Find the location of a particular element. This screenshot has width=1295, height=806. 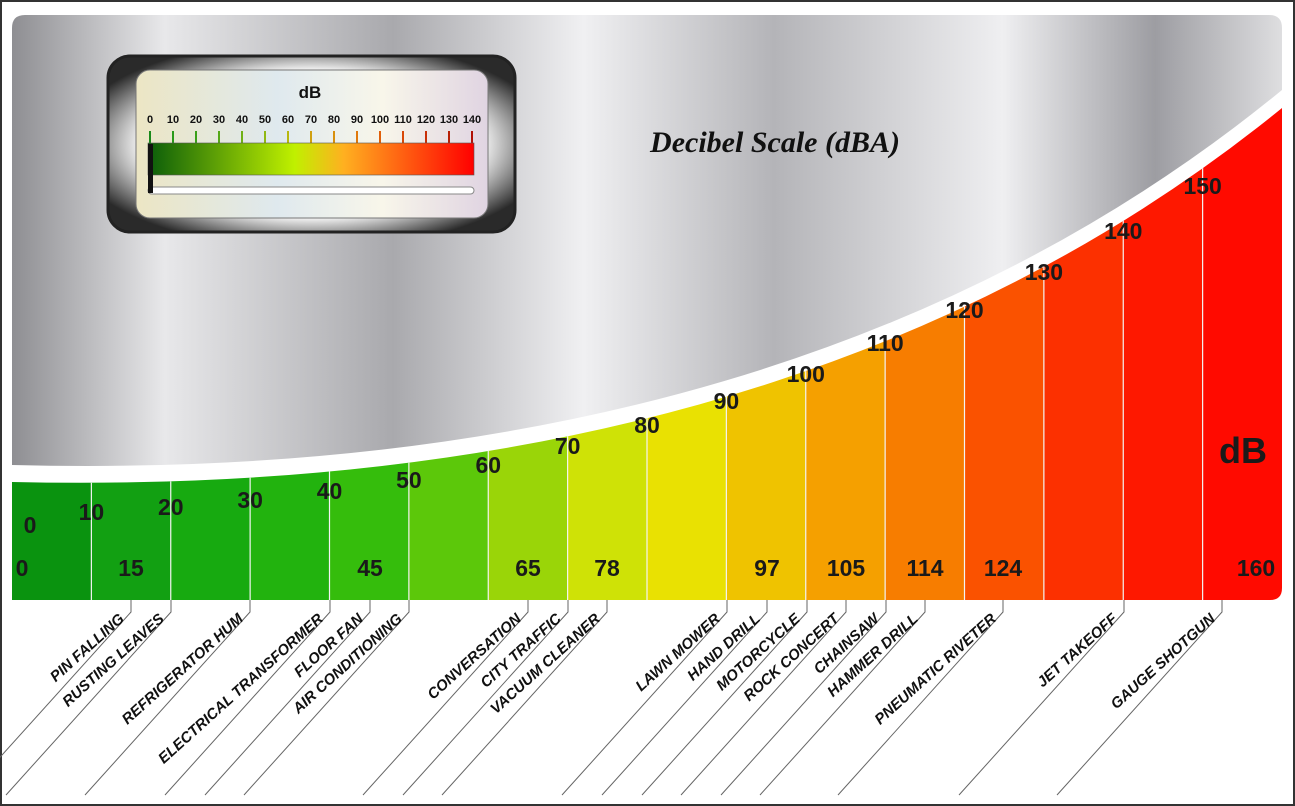

meter-tick-label: 30 is located at coordinates (219, 120).